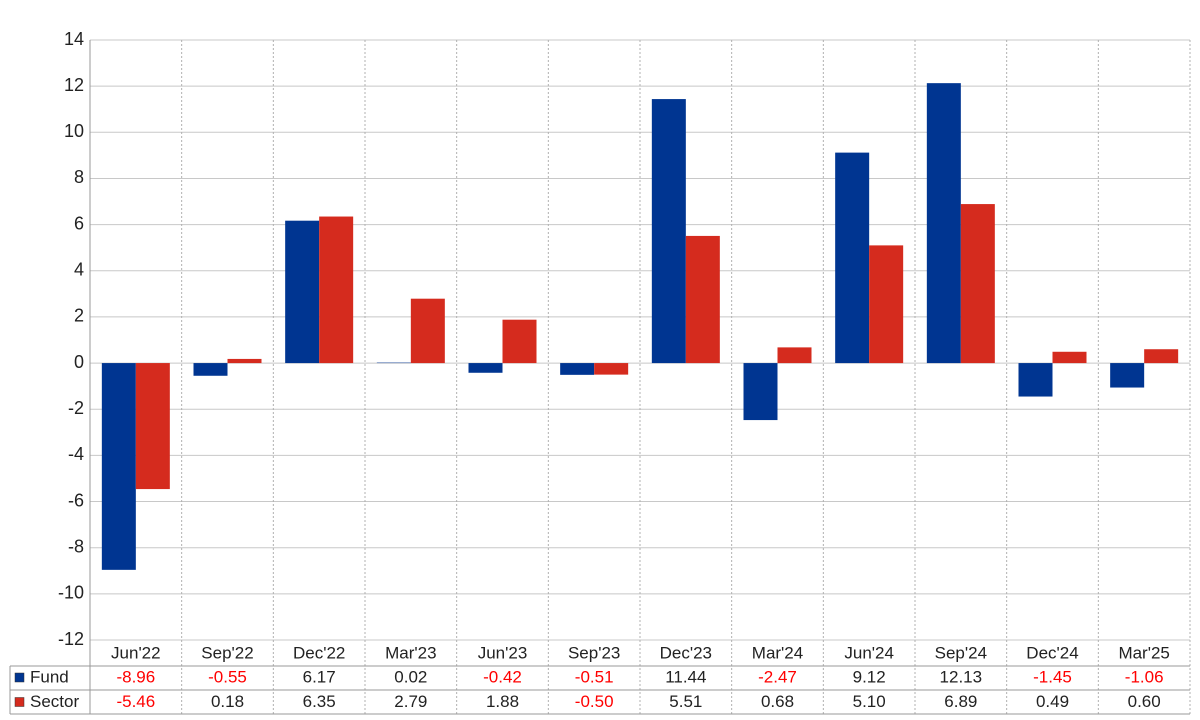 The width and height of the screenshot is (1200, 720). What do you see at coordinates (76, 500) in the screenshot?
I see `y-tick-label: -6` at bounding box center [76, 500].